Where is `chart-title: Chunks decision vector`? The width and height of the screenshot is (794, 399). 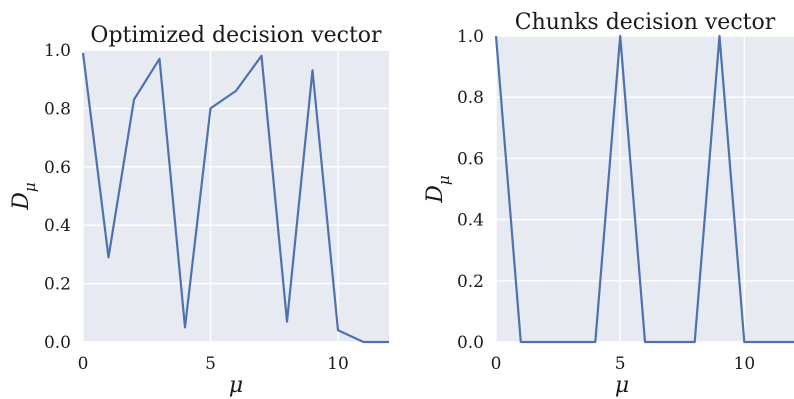 chart-title: Chunks decision vector is located at coordinates (645, 22).